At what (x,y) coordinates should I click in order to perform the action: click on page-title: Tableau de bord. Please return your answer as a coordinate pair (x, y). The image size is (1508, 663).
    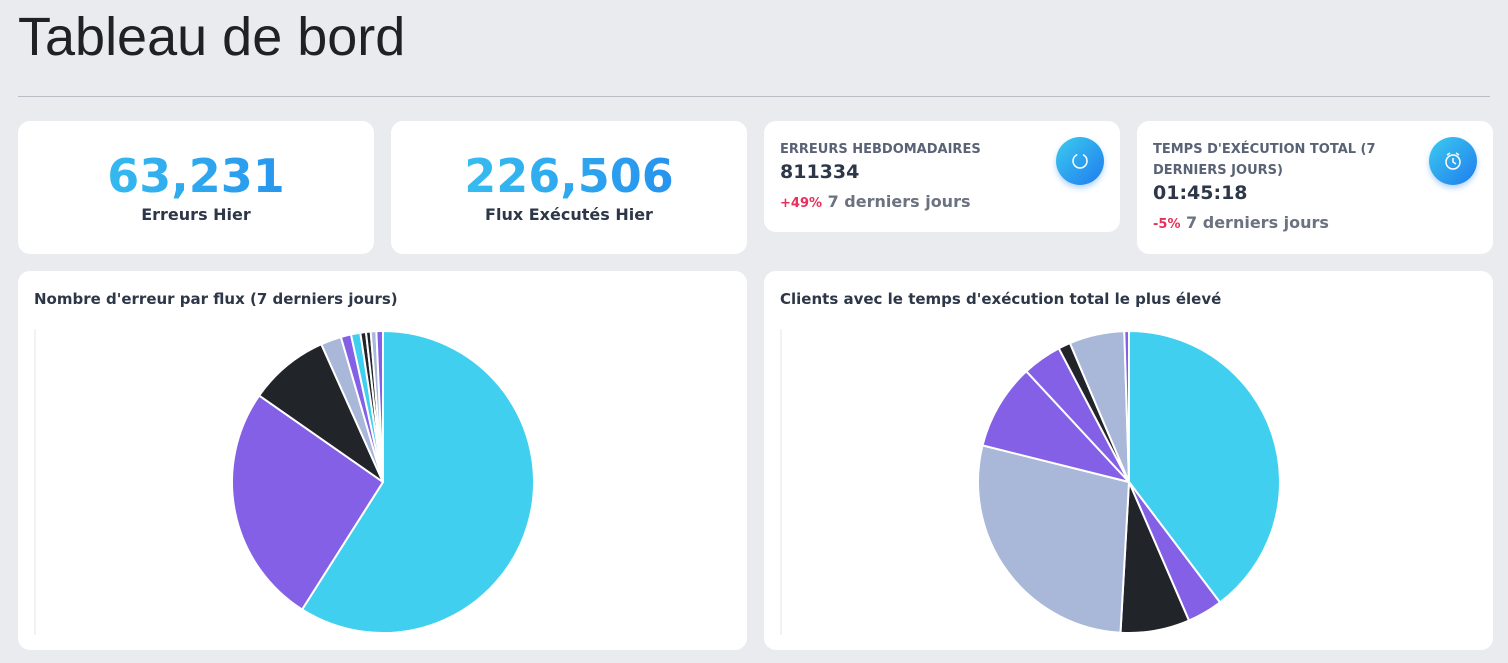
    Looking at the image, I should click on (212, 37).